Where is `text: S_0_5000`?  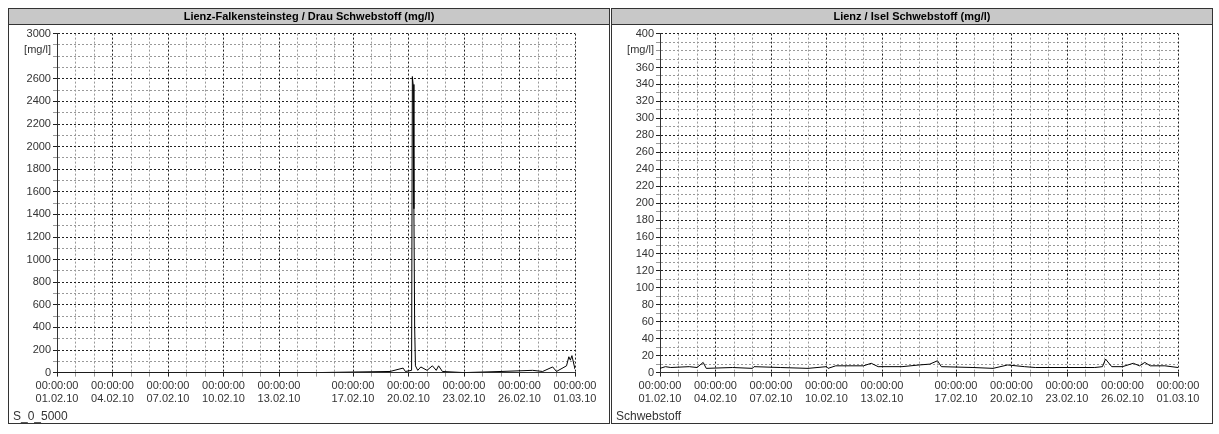 text: S_0_5000 is located at coordinates (40, 416).